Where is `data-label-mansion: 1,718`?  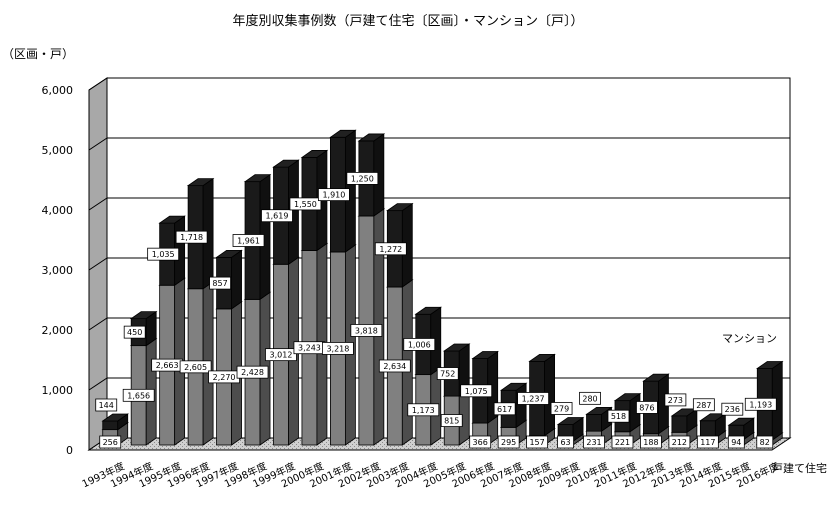
data-label-mansion: 1,718 is located at coordinates (191, 237).